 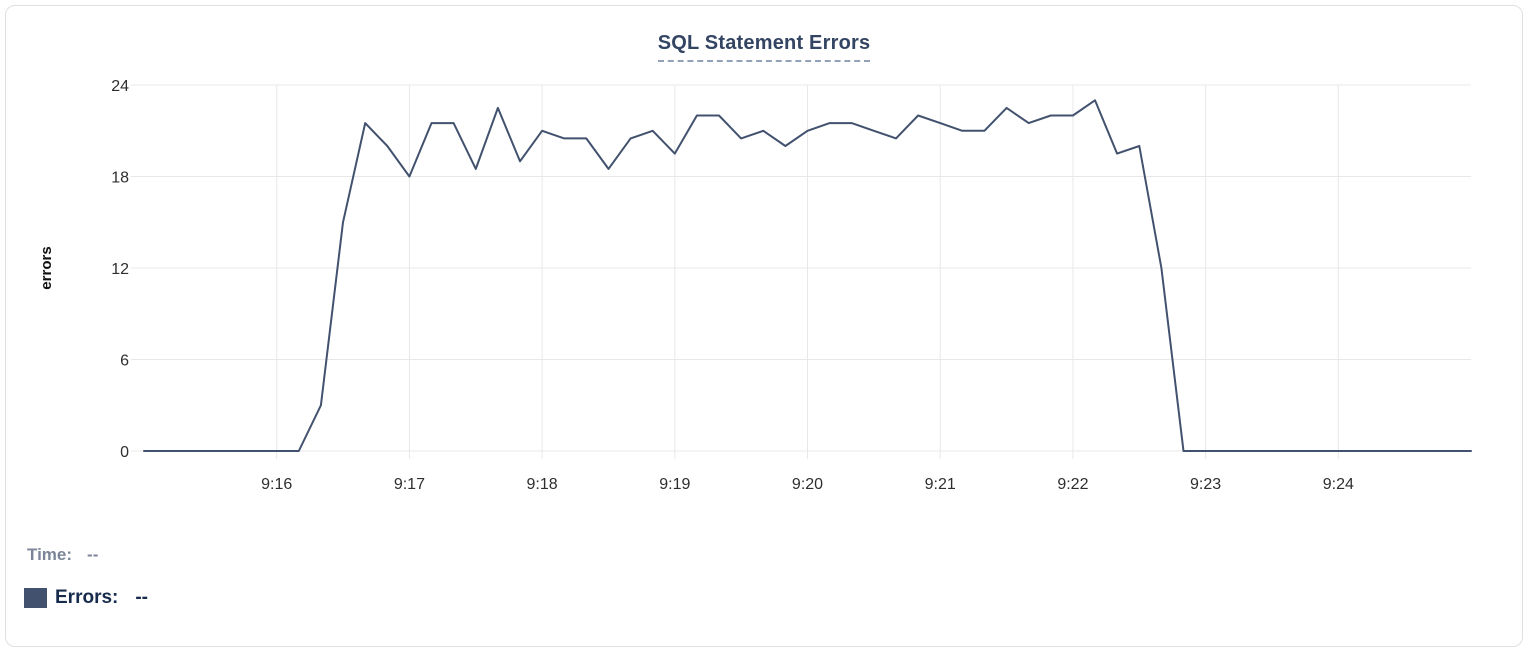 What do you see at coordinates (409, 484) in the screenshot?
I see `x-axis-tick-label: 9:17` at bounding box center [409, 484].